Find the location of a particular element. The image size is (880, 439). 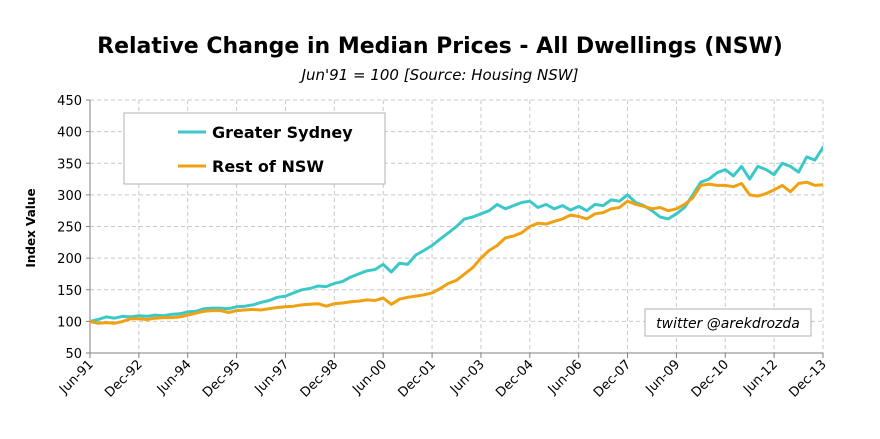

y-tick-label: 350 is located at coordinates (69, 164).